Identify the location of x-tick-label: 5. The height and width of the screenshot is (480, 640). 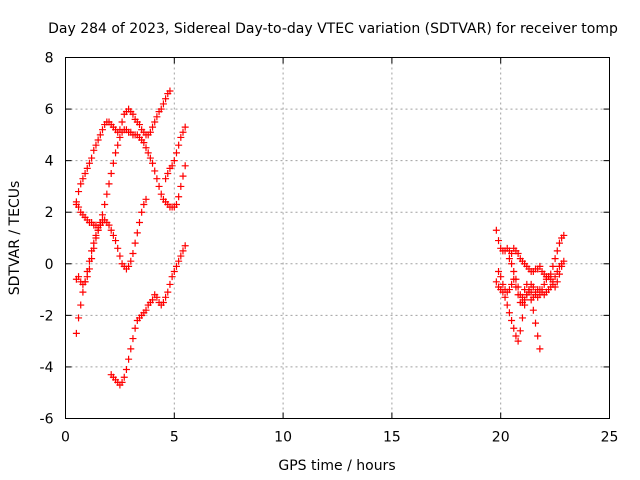
(174, 438).